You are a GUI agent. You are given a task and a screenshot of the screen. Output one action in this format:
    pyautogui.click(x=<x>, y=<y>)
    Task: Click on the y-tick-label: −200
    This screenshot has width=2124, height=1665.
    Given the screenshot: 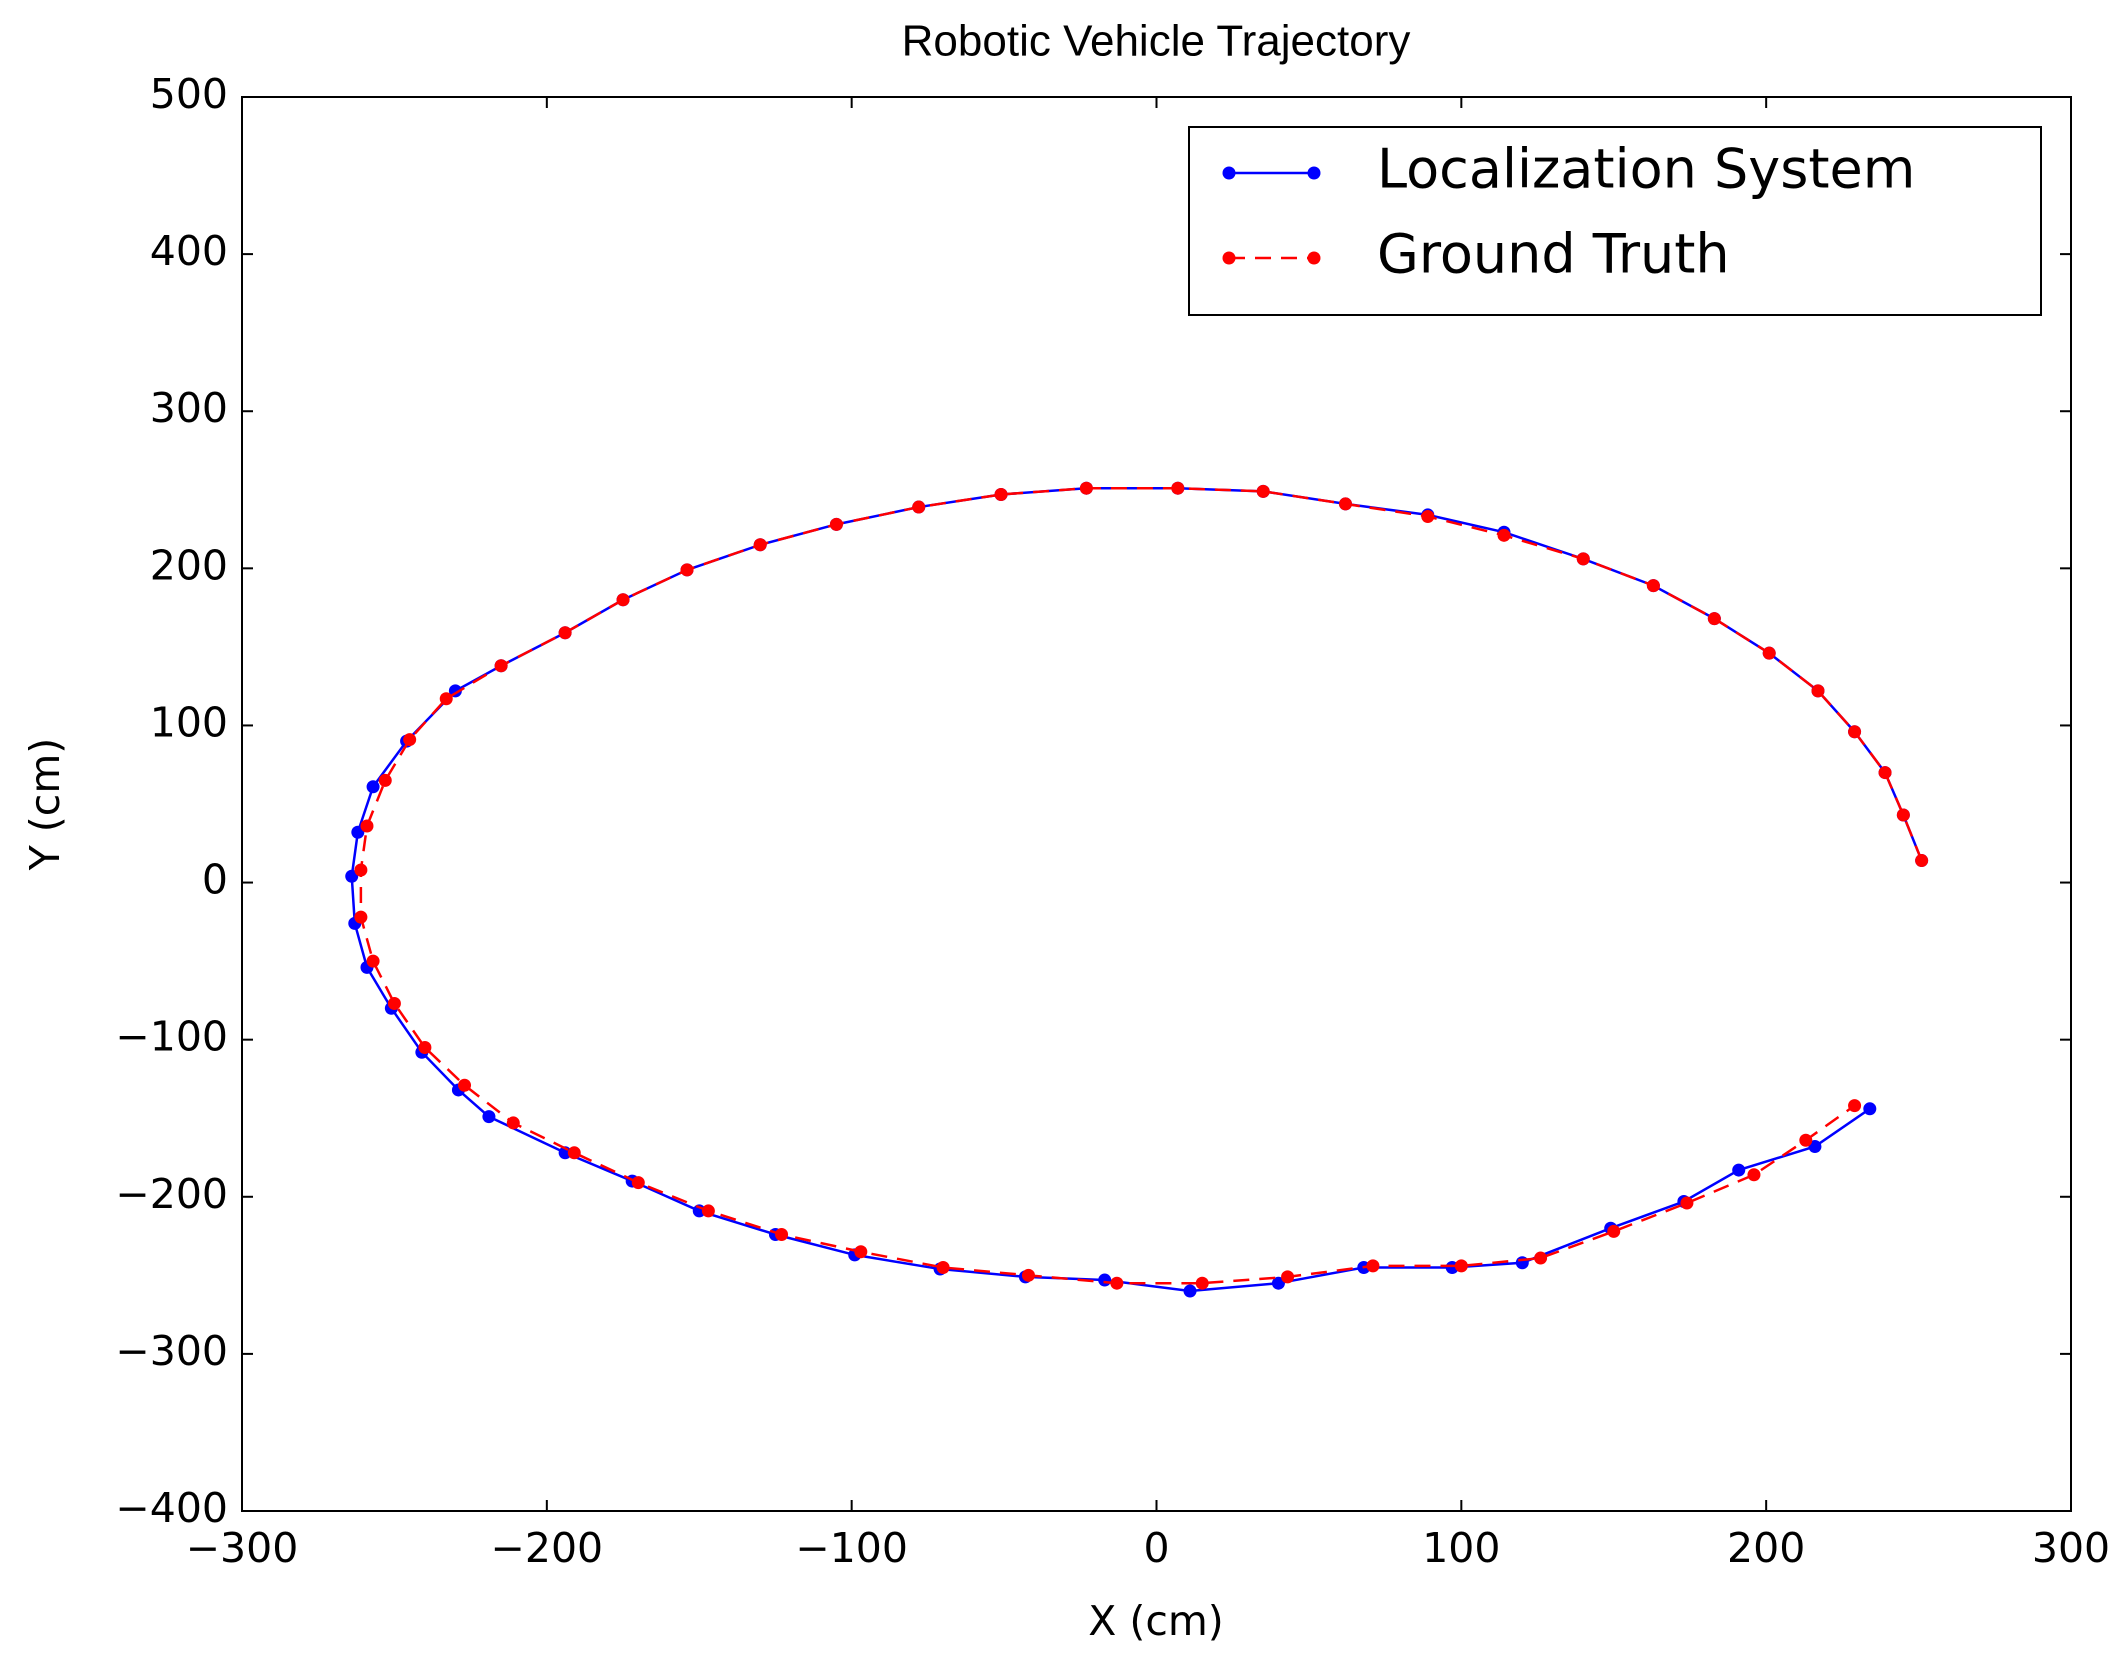 What is the action you would take?
    pyautogui.click(x=171, y=1194)
    